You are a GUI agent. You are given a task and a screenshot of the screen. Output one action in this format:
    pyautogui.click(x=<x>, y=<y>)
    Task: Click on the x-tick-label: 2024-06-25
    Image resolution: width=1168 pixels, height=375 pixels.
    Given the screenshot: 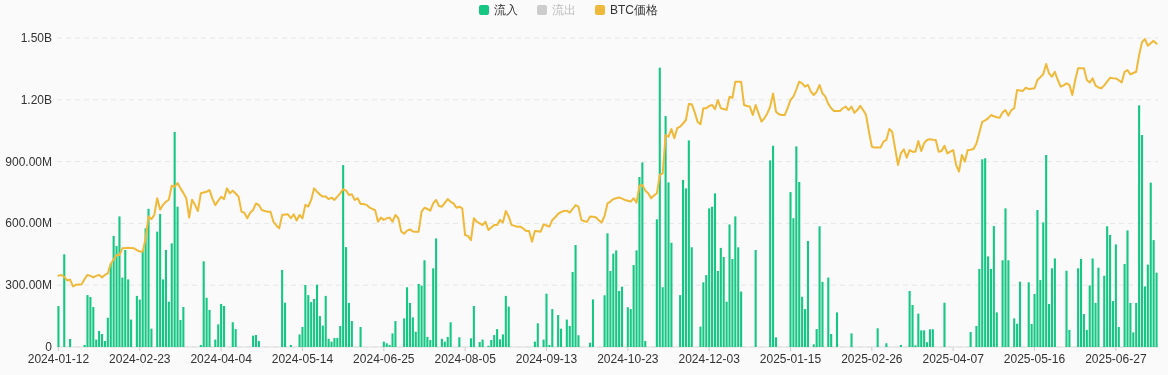 What is the action you would take?
    pyautogui.click(x=384, y=359)
    